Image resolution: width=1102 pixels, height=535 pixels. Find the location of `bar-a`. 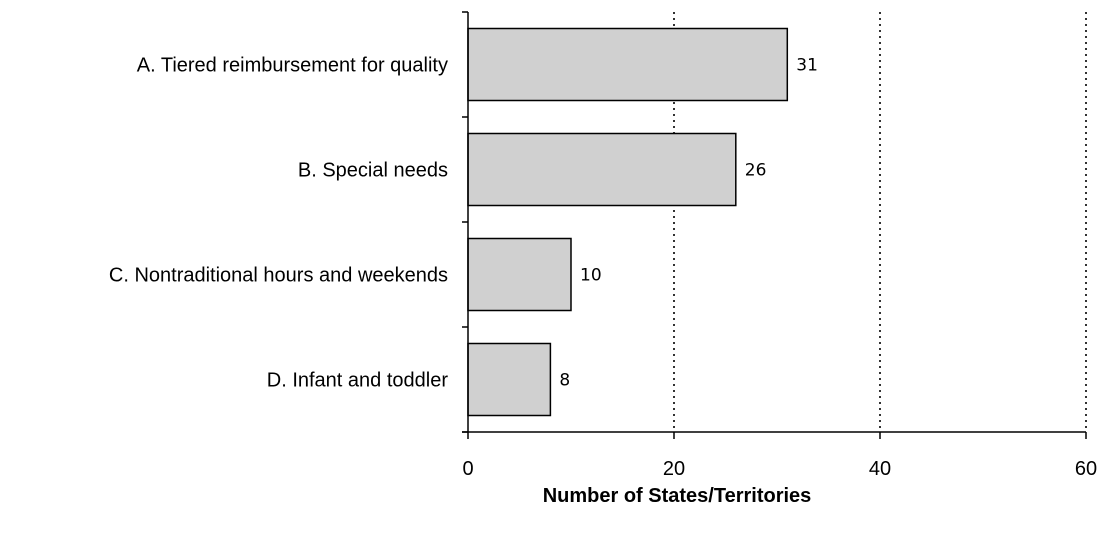

bar-a is located at coordinates (628, 64).